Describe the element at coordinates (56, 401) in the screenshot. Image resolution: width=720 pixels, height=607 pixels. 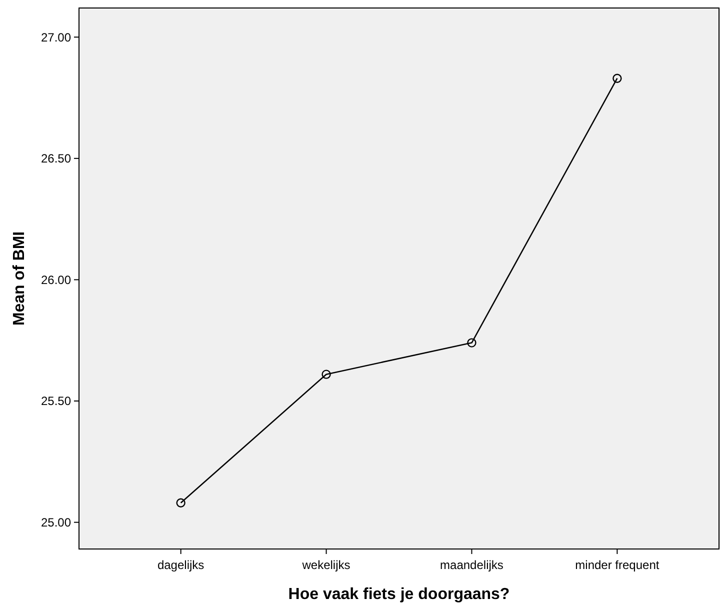
I see `y-tick-label: 25.50` at that location.